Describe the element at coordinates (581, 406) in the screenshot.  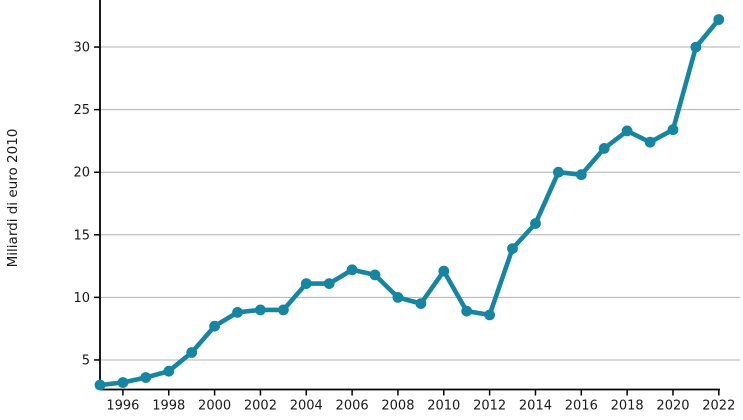
I see `x-tick-label: 2016` at that location.